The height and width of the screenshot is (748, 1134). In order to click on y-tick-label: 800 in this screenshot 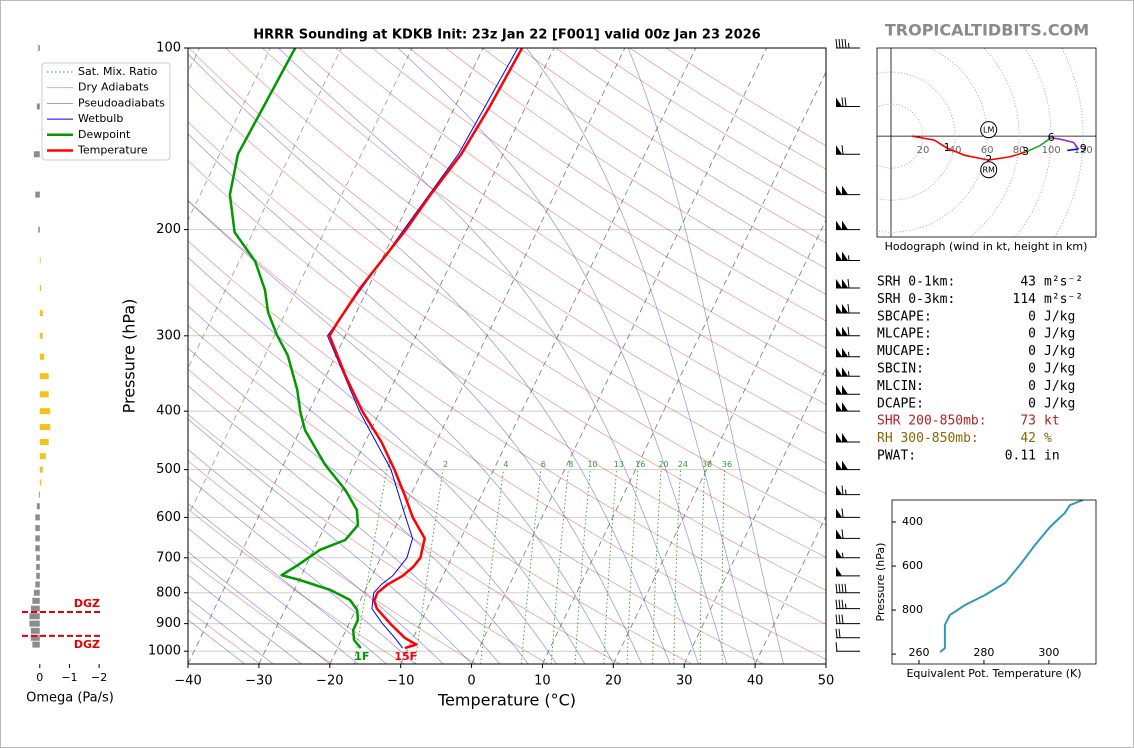, I will do `click(168, 592)`.